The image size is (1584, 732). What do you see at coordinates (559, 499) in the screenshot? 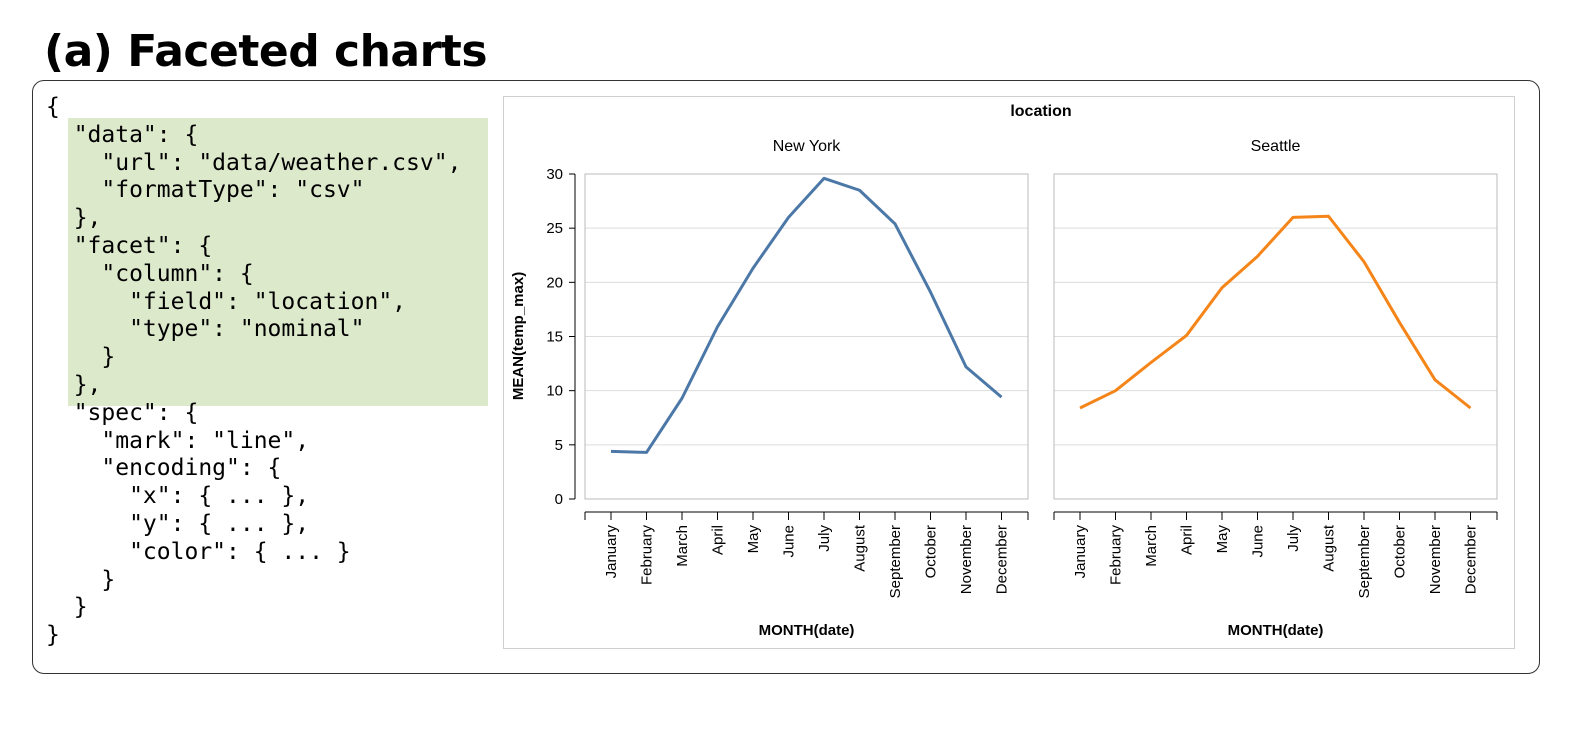
I see `y-tick-label: 0` at bounding box center [559, 499].